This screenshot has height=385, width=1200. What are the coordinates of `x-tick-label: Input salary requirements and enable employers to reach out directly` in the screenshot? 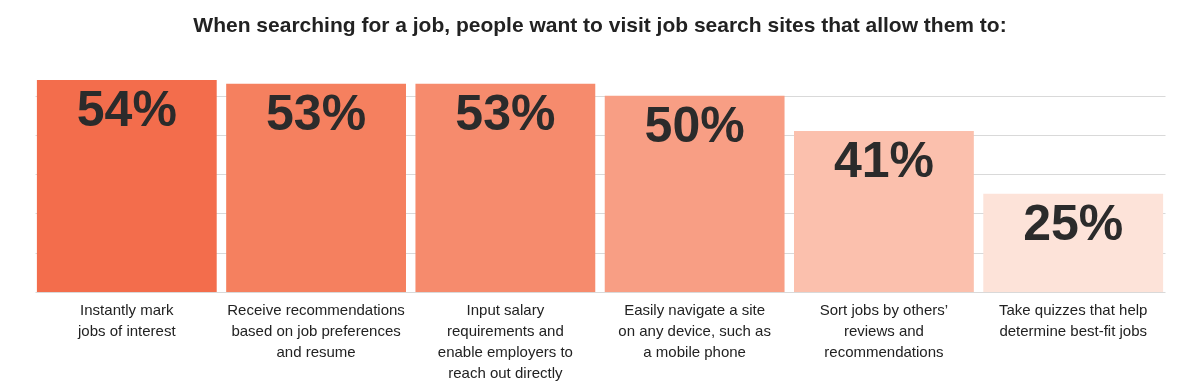 It's located at (505, 340).